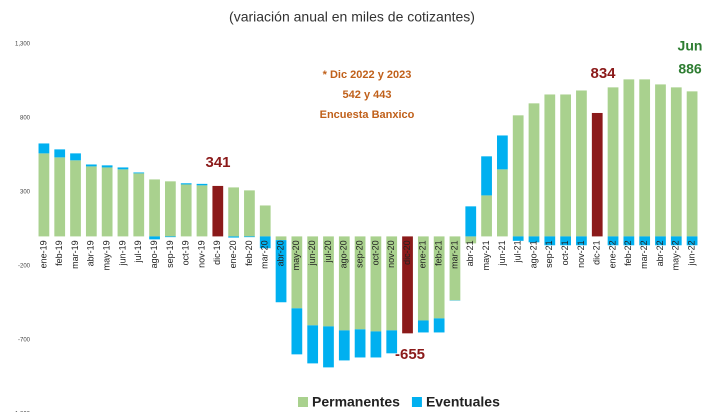 Image resolution: width=704 pixels, height=412 pixels. What do you see at coordinates (612, 254) in the screenshot?
I see `x-tick-label: ene-22` at bounding box center [612, 254].